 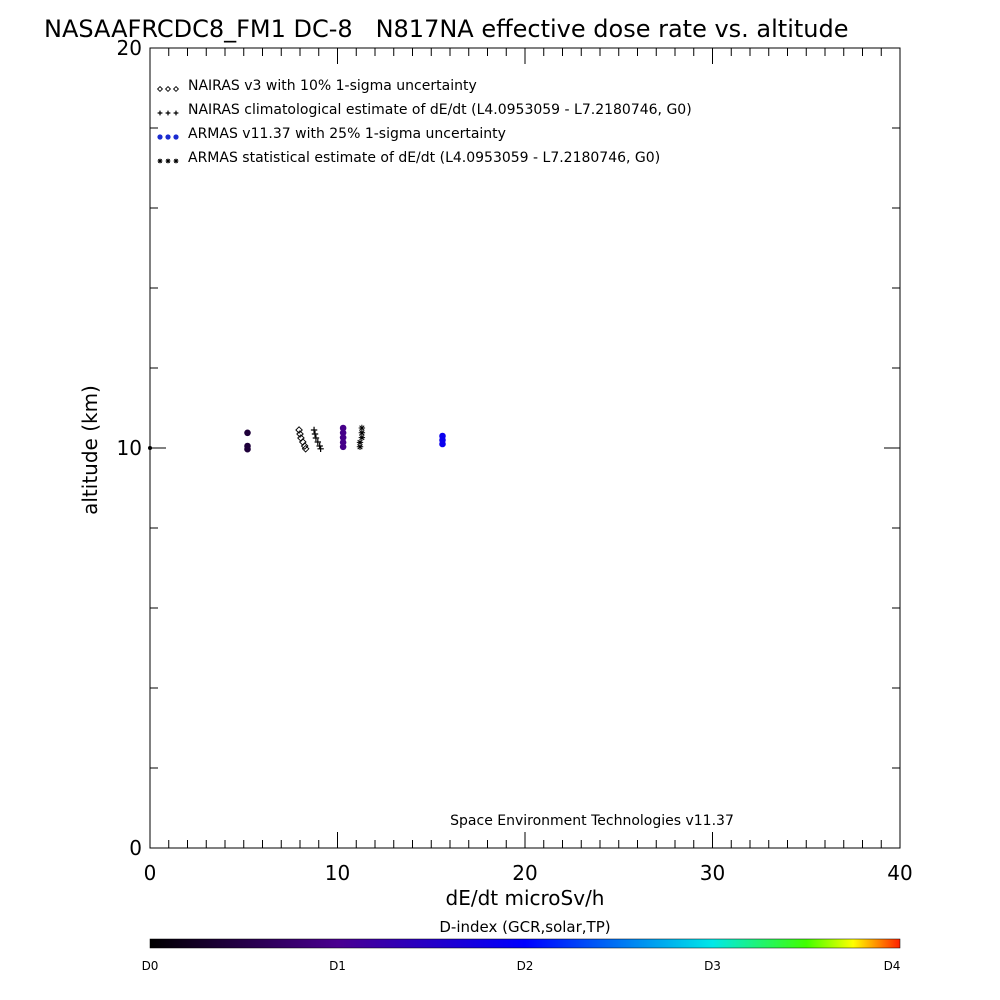 I want to click on legend-label: NAIRAS v3 with 10% 1-sigma uncertainty, so click(x=332, y=86).